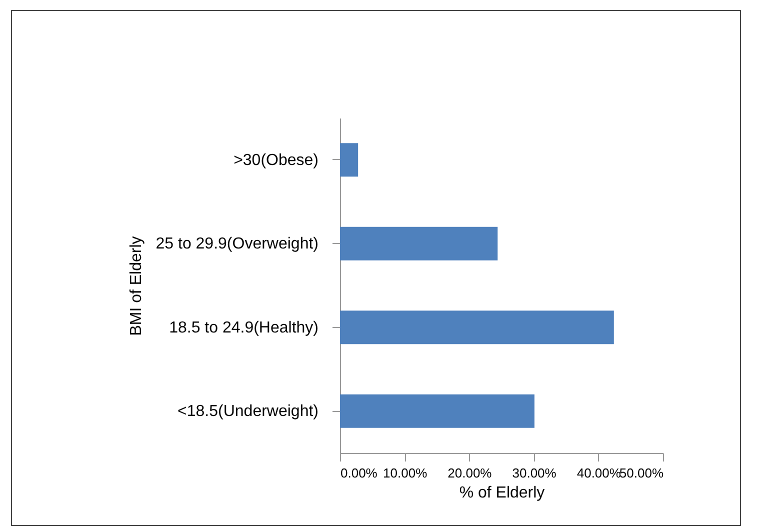 The image size is (759, 531). Describe the element at coordinates (599, 473) in the screenshot. I see `x-tick-label: 40.00%` at that location.